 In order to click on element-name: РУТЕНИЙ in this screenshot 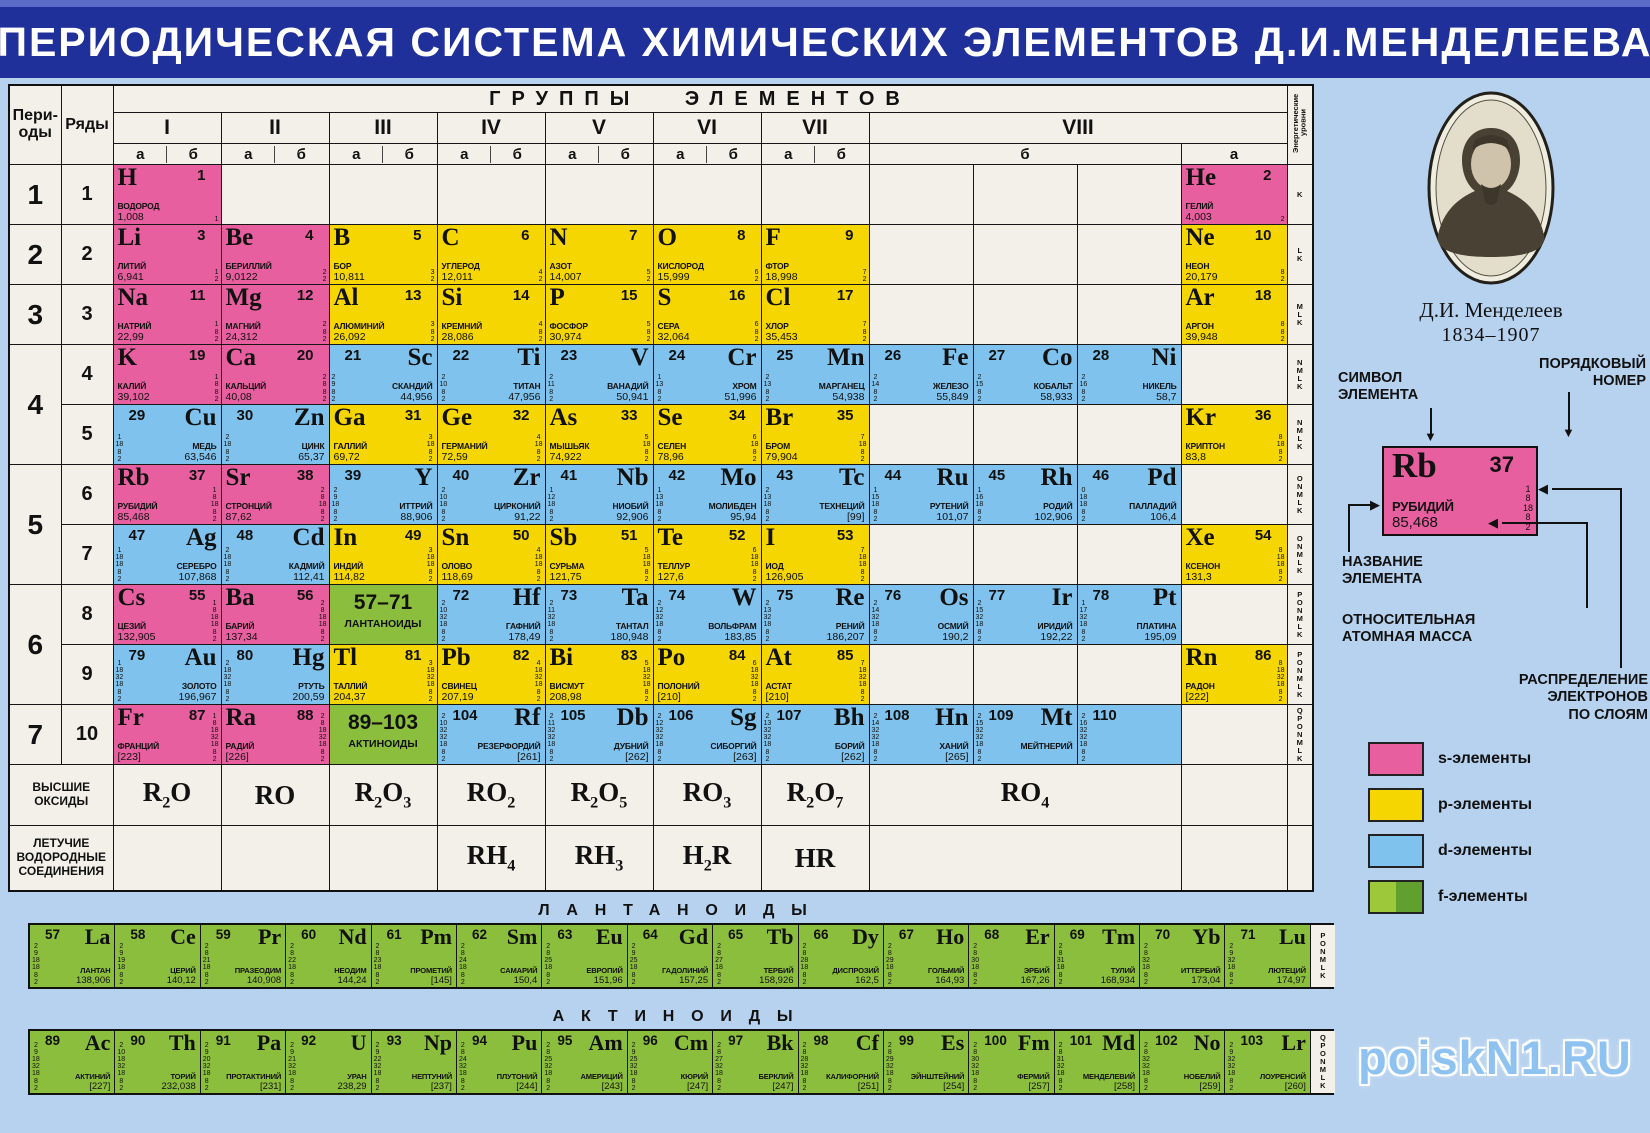, I will do `click(949, 506)`.